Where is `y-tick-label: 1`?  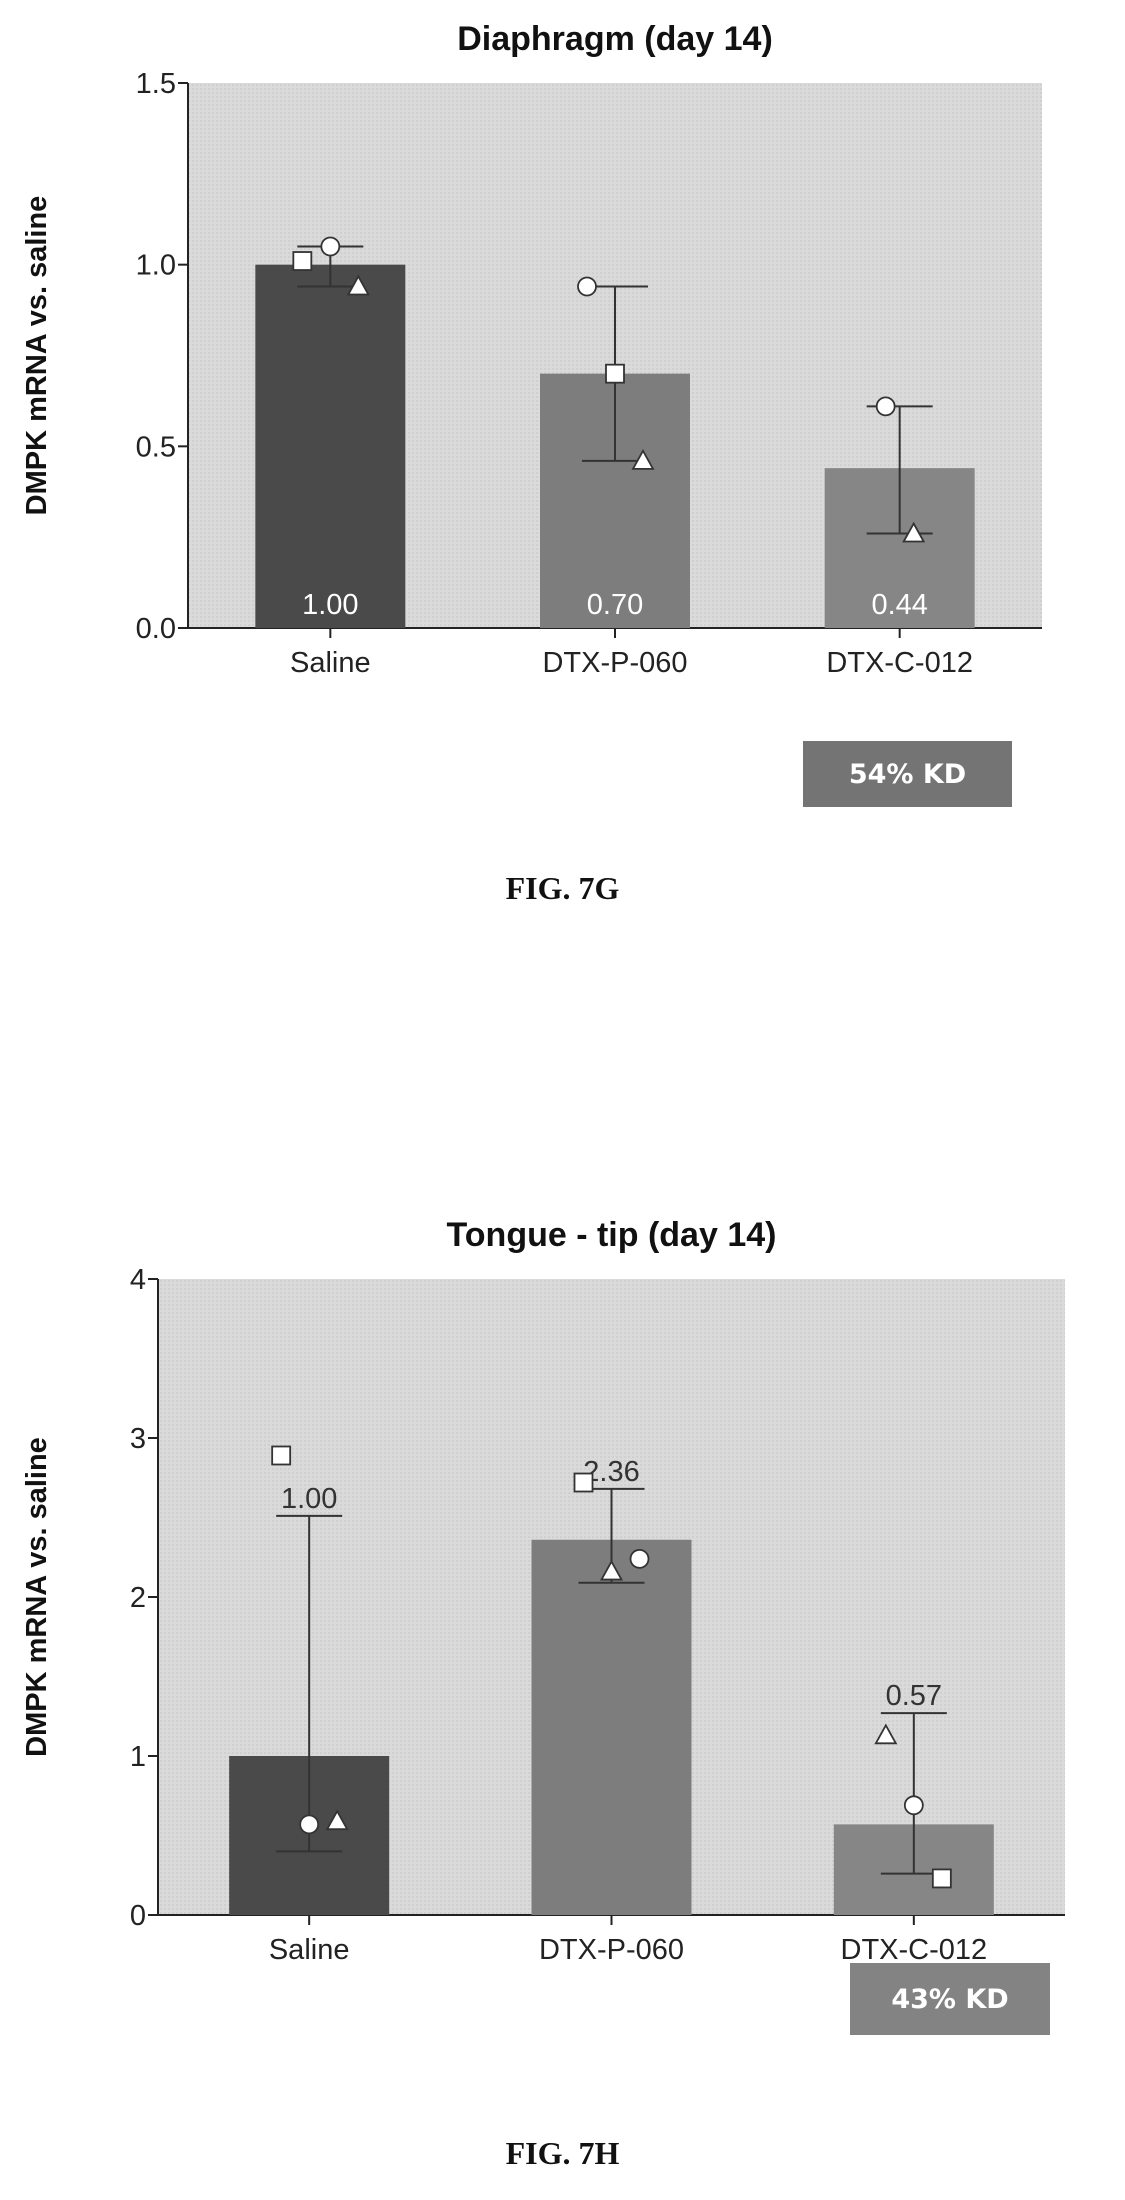 y-tick-label: 1 is located at coordinates (138, 1757).